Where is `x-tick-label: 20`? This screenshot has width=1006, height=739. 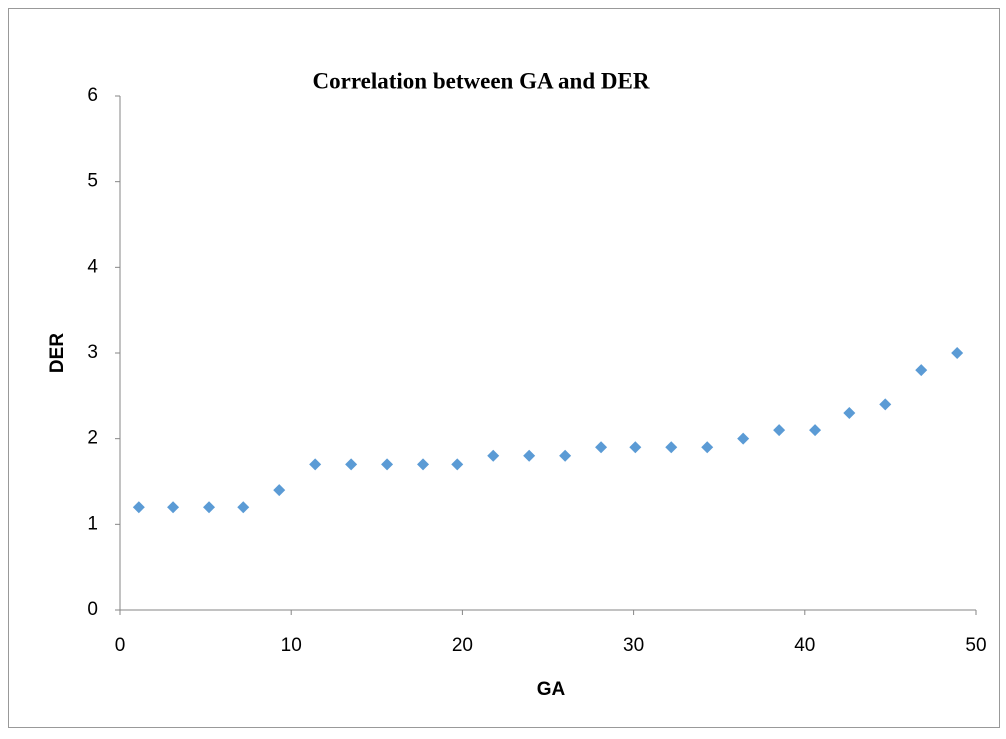 x-tick-label: 20 is located at coordinates (462, 645).